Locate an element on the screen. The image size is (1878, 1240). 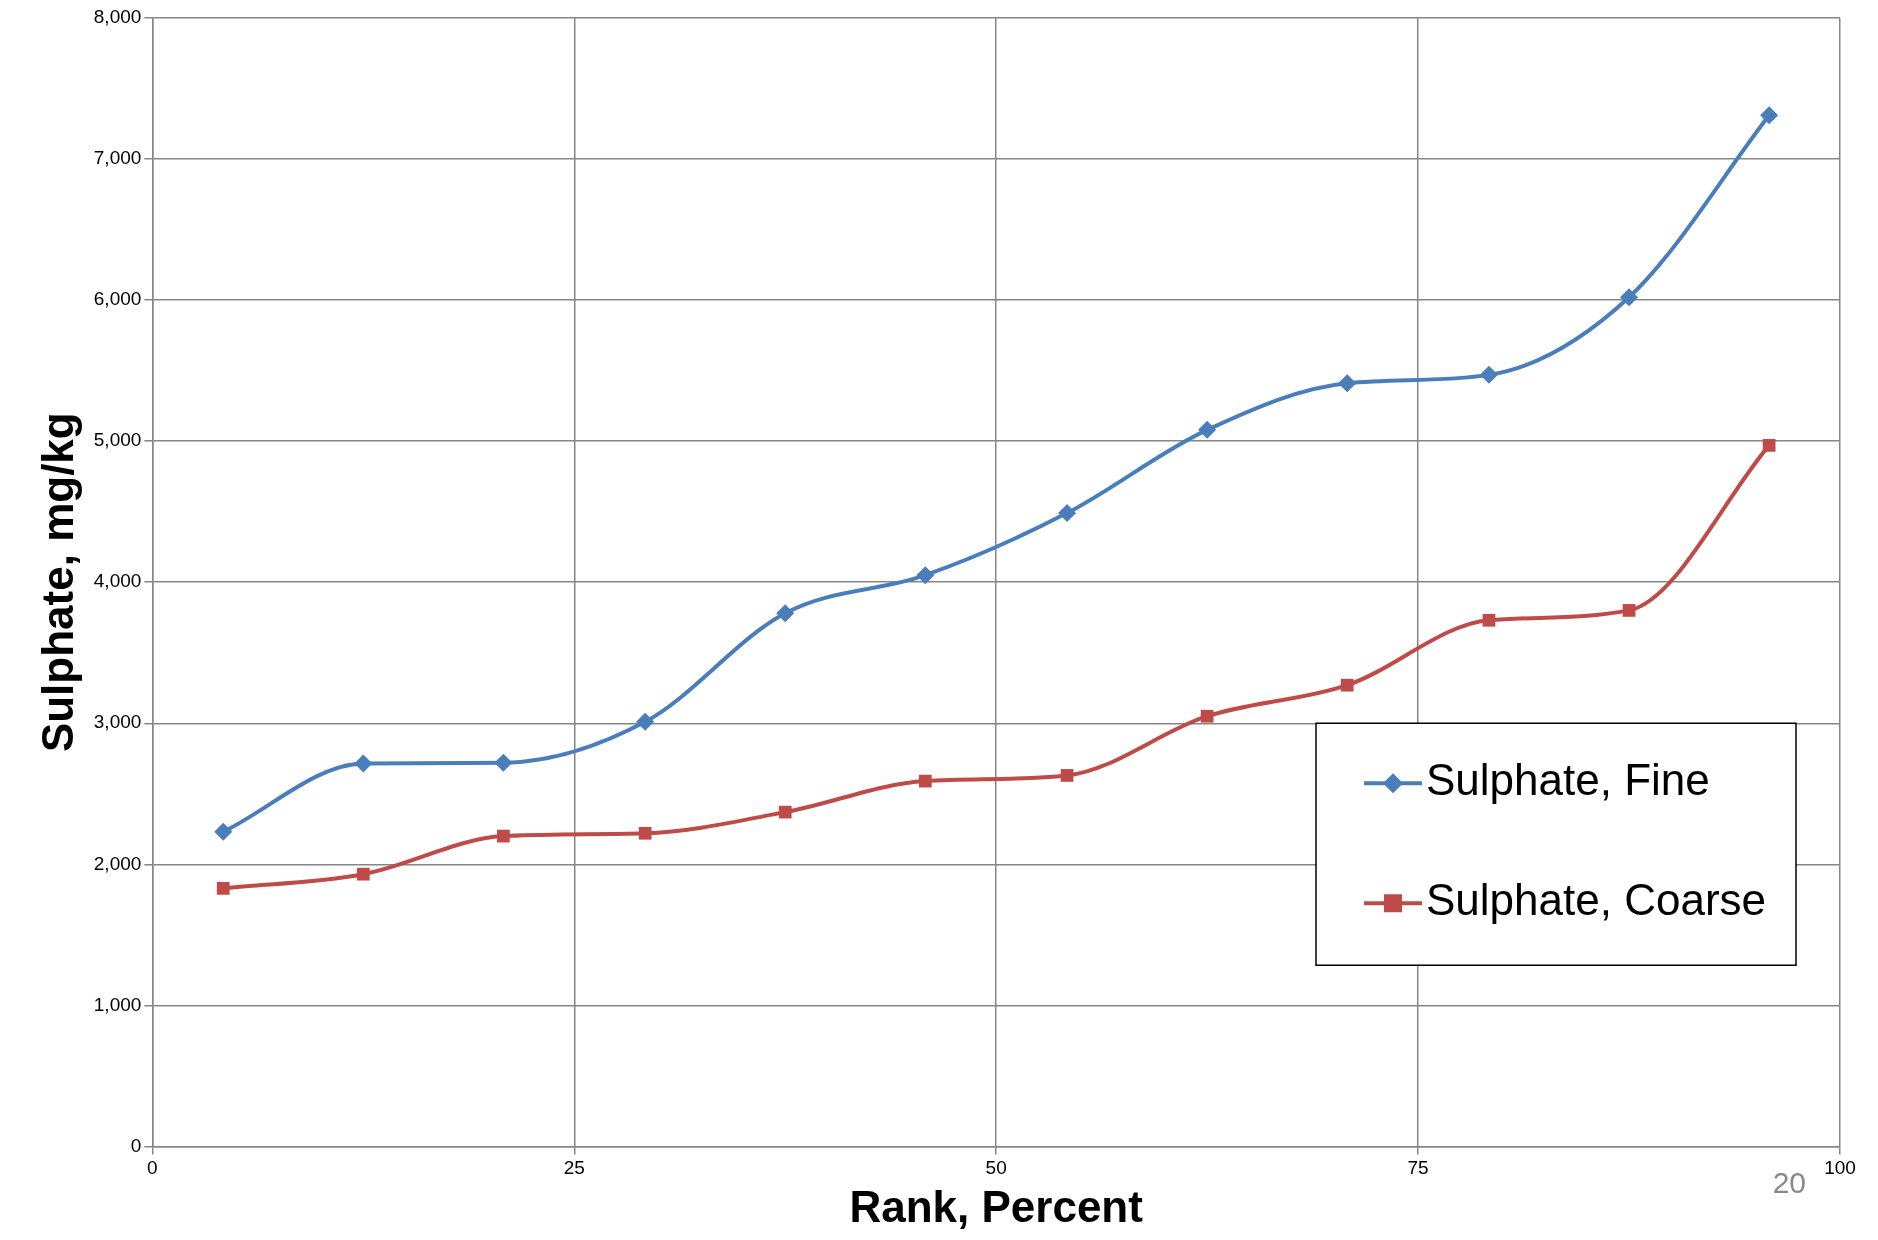
y-tick-label: 8,000 is located at coordinates (117, 17).